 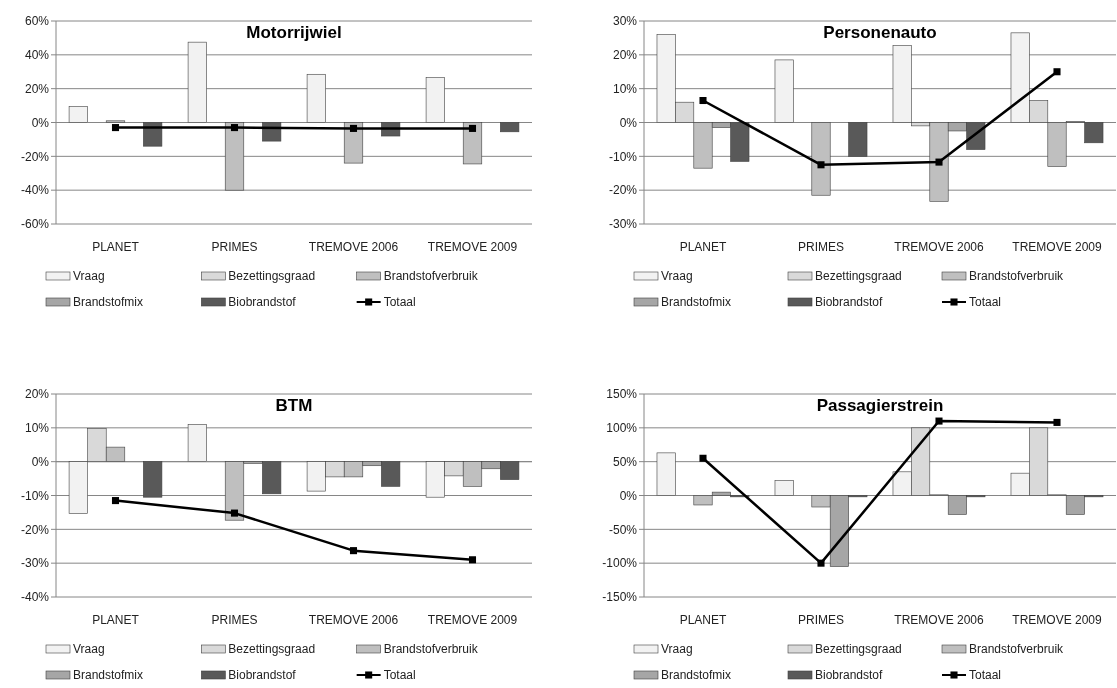 What do you see at coordinates (620, 597) in the screenshot?
I see `y-tick-label: -150%` at bounding box center [620, 597].